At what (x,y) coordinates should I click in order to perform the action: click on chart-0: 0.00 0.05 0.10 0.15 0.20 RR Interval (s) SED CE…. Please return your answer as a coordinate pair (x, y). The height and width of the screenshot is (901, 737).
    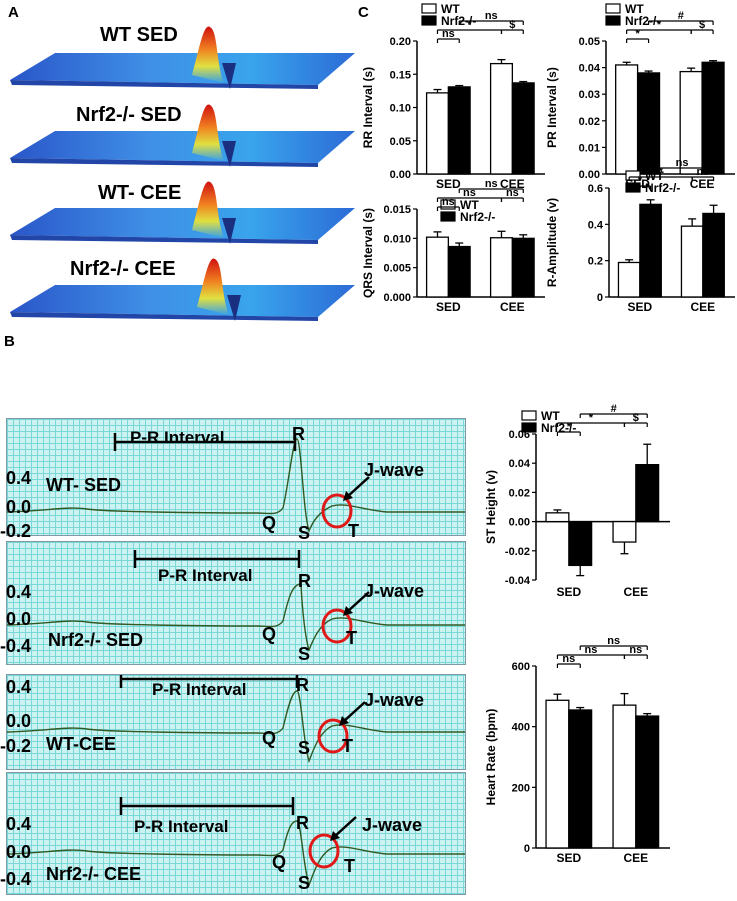
    Looking at the image, I should click on (453, 96).